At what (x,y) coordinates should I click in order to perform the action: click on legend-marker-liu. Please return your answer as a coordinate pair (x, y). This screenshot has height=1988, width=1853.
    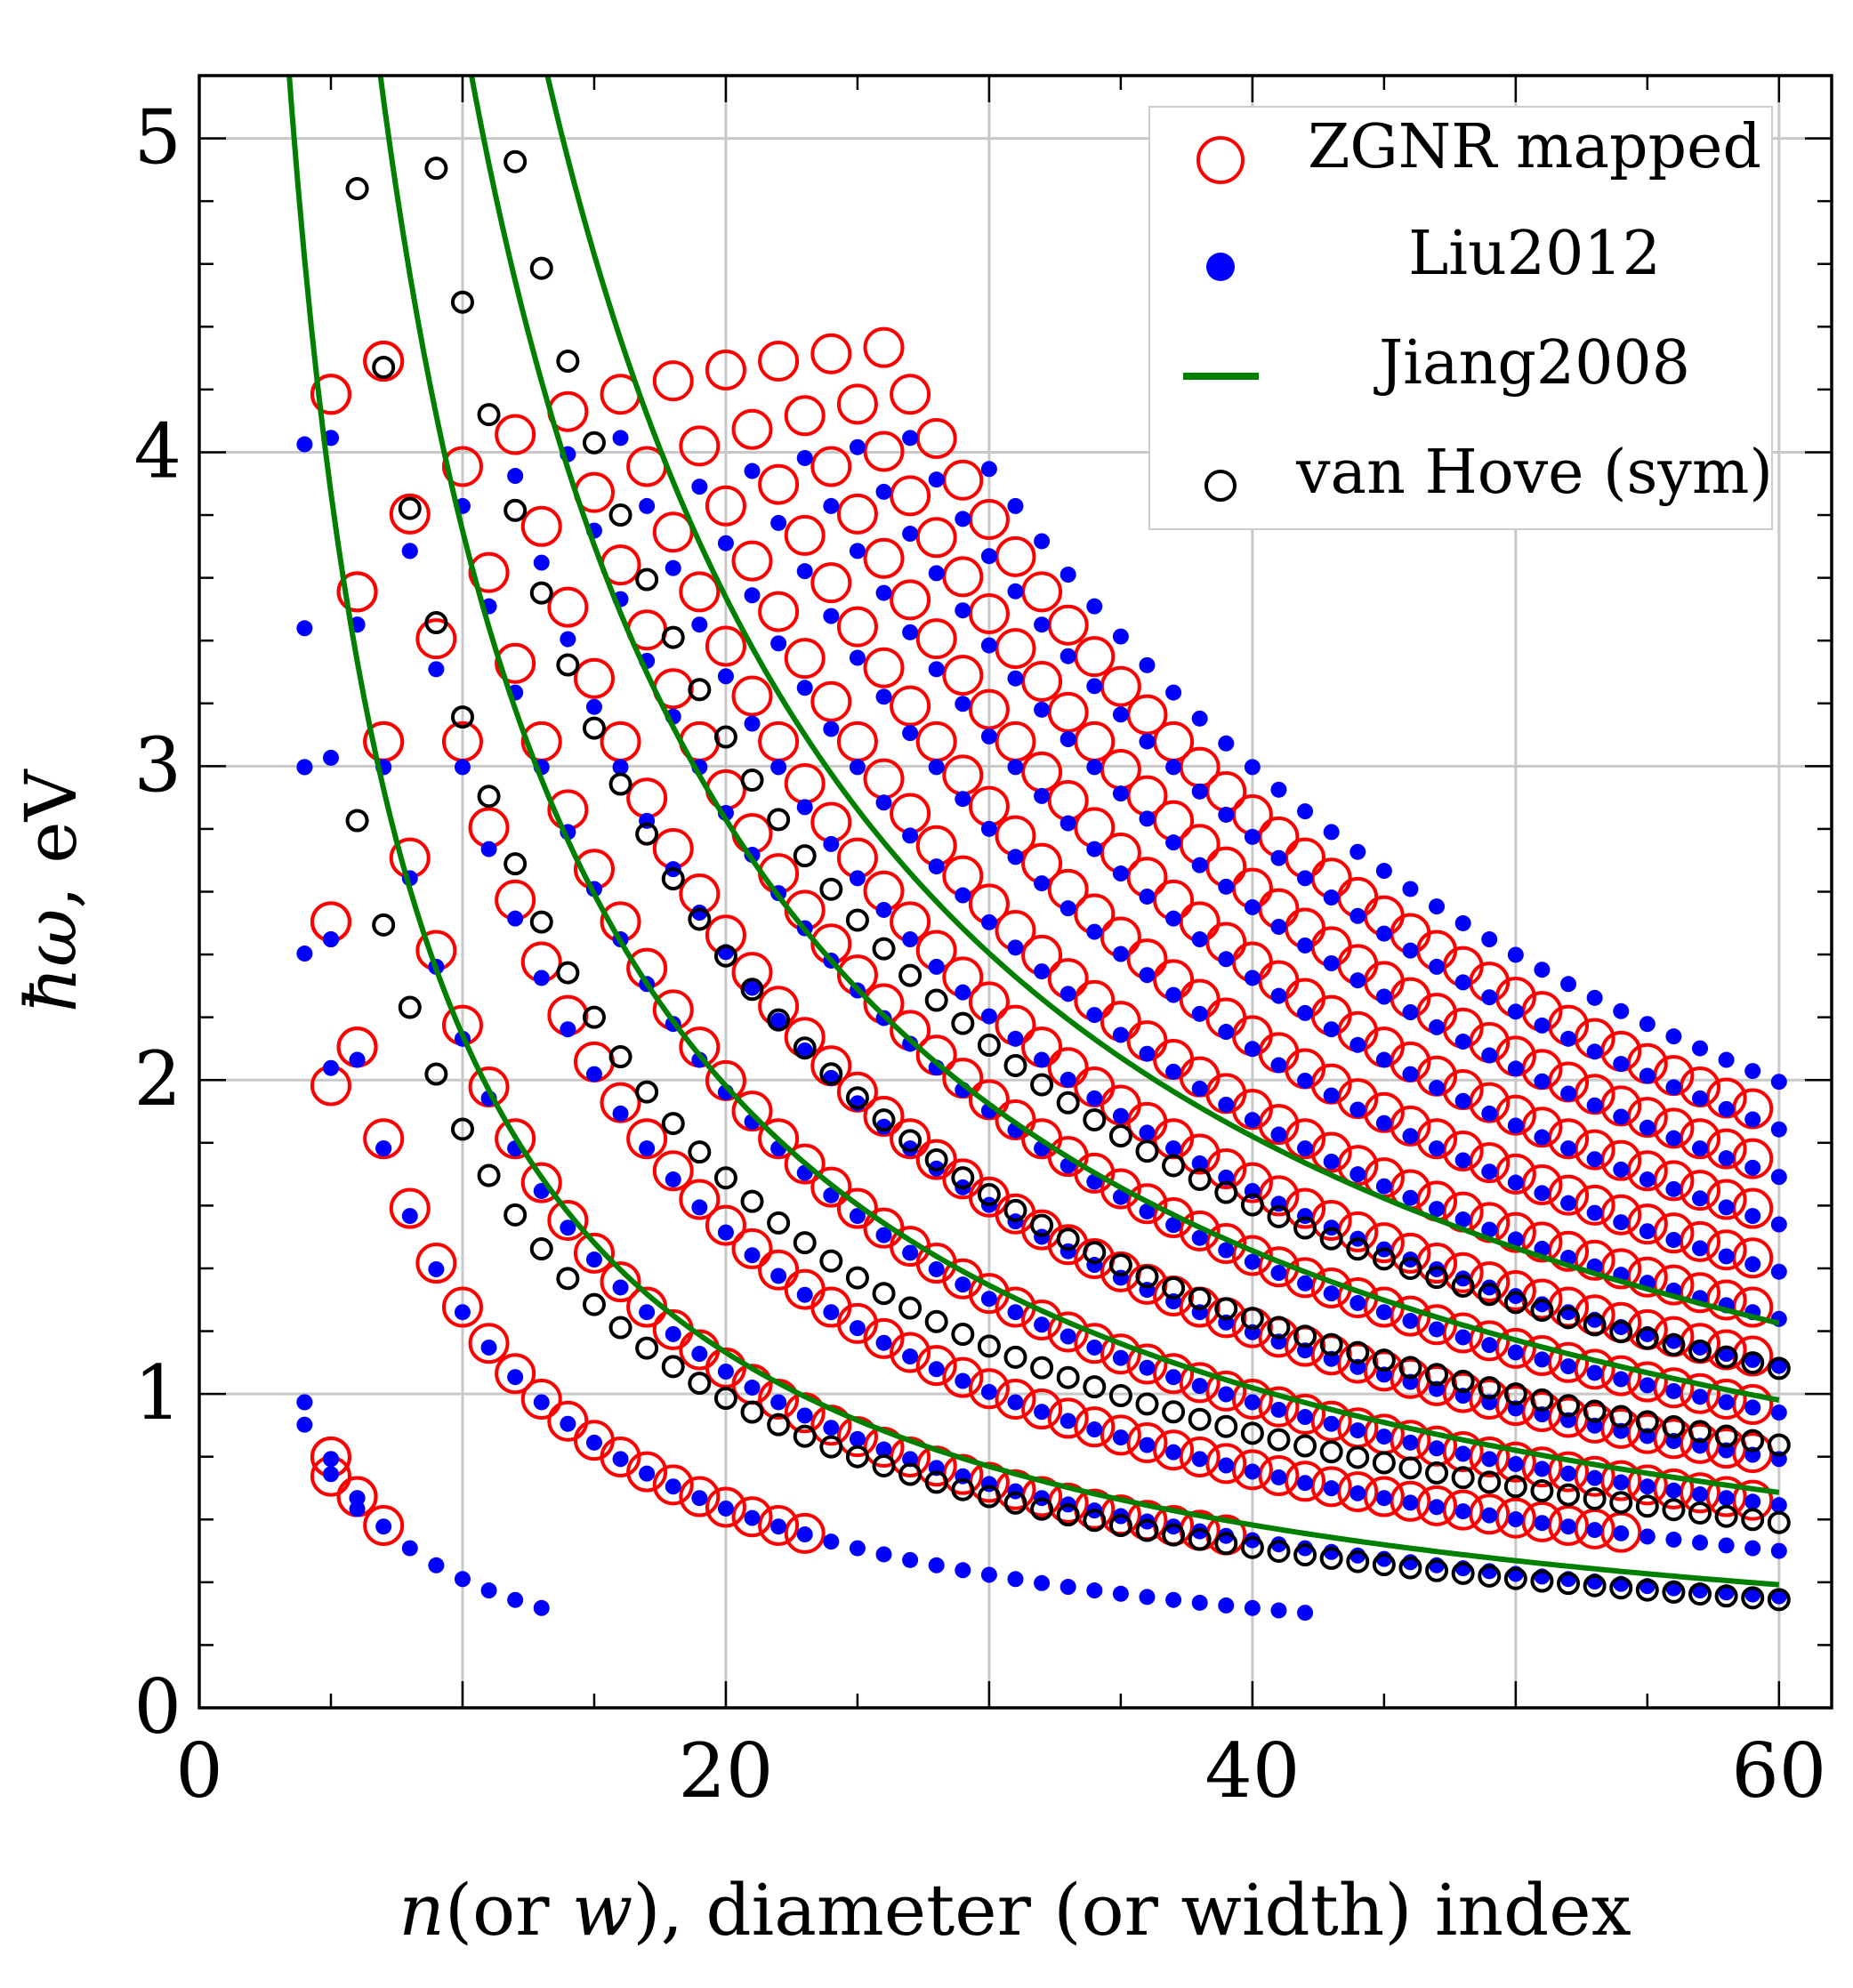
    Looking at the image, I should click on (1220, 267).